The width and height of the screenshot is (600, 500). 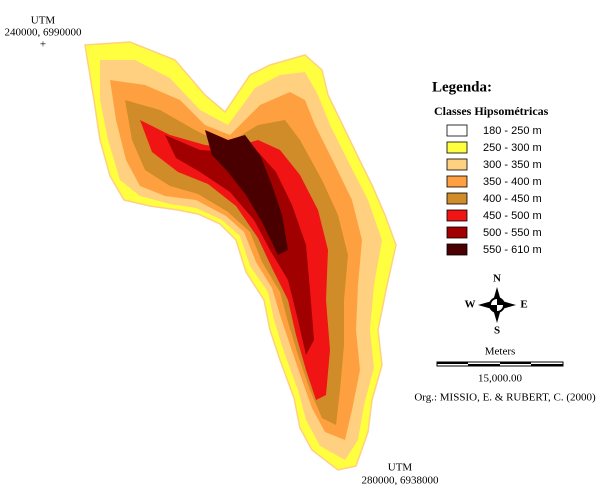 What do you see at coordinates (512, 131) in the screenshot?
I see `legend-label: 180 - 250 m` at bounding box center [512, 131].